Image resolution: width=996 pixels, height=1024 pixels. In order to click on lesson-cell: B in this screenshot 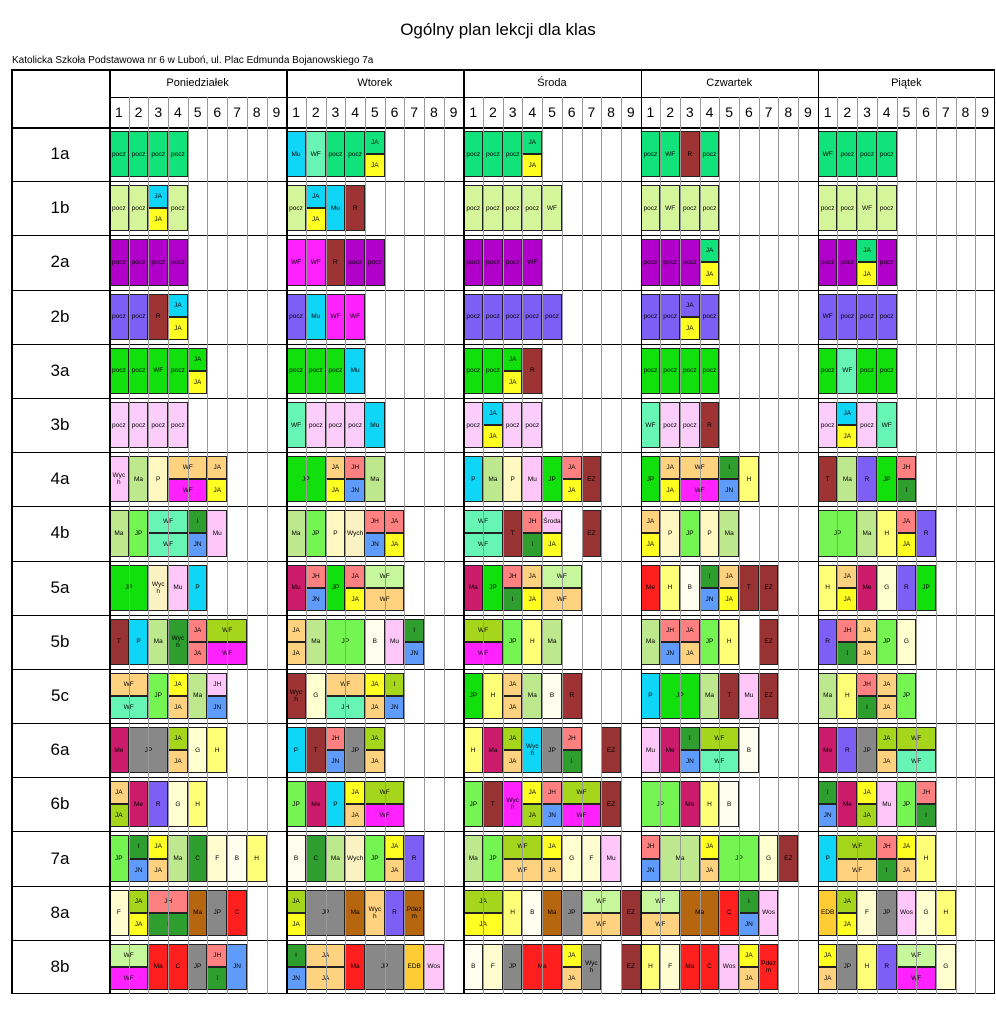, I will do `click(689, 587)`.